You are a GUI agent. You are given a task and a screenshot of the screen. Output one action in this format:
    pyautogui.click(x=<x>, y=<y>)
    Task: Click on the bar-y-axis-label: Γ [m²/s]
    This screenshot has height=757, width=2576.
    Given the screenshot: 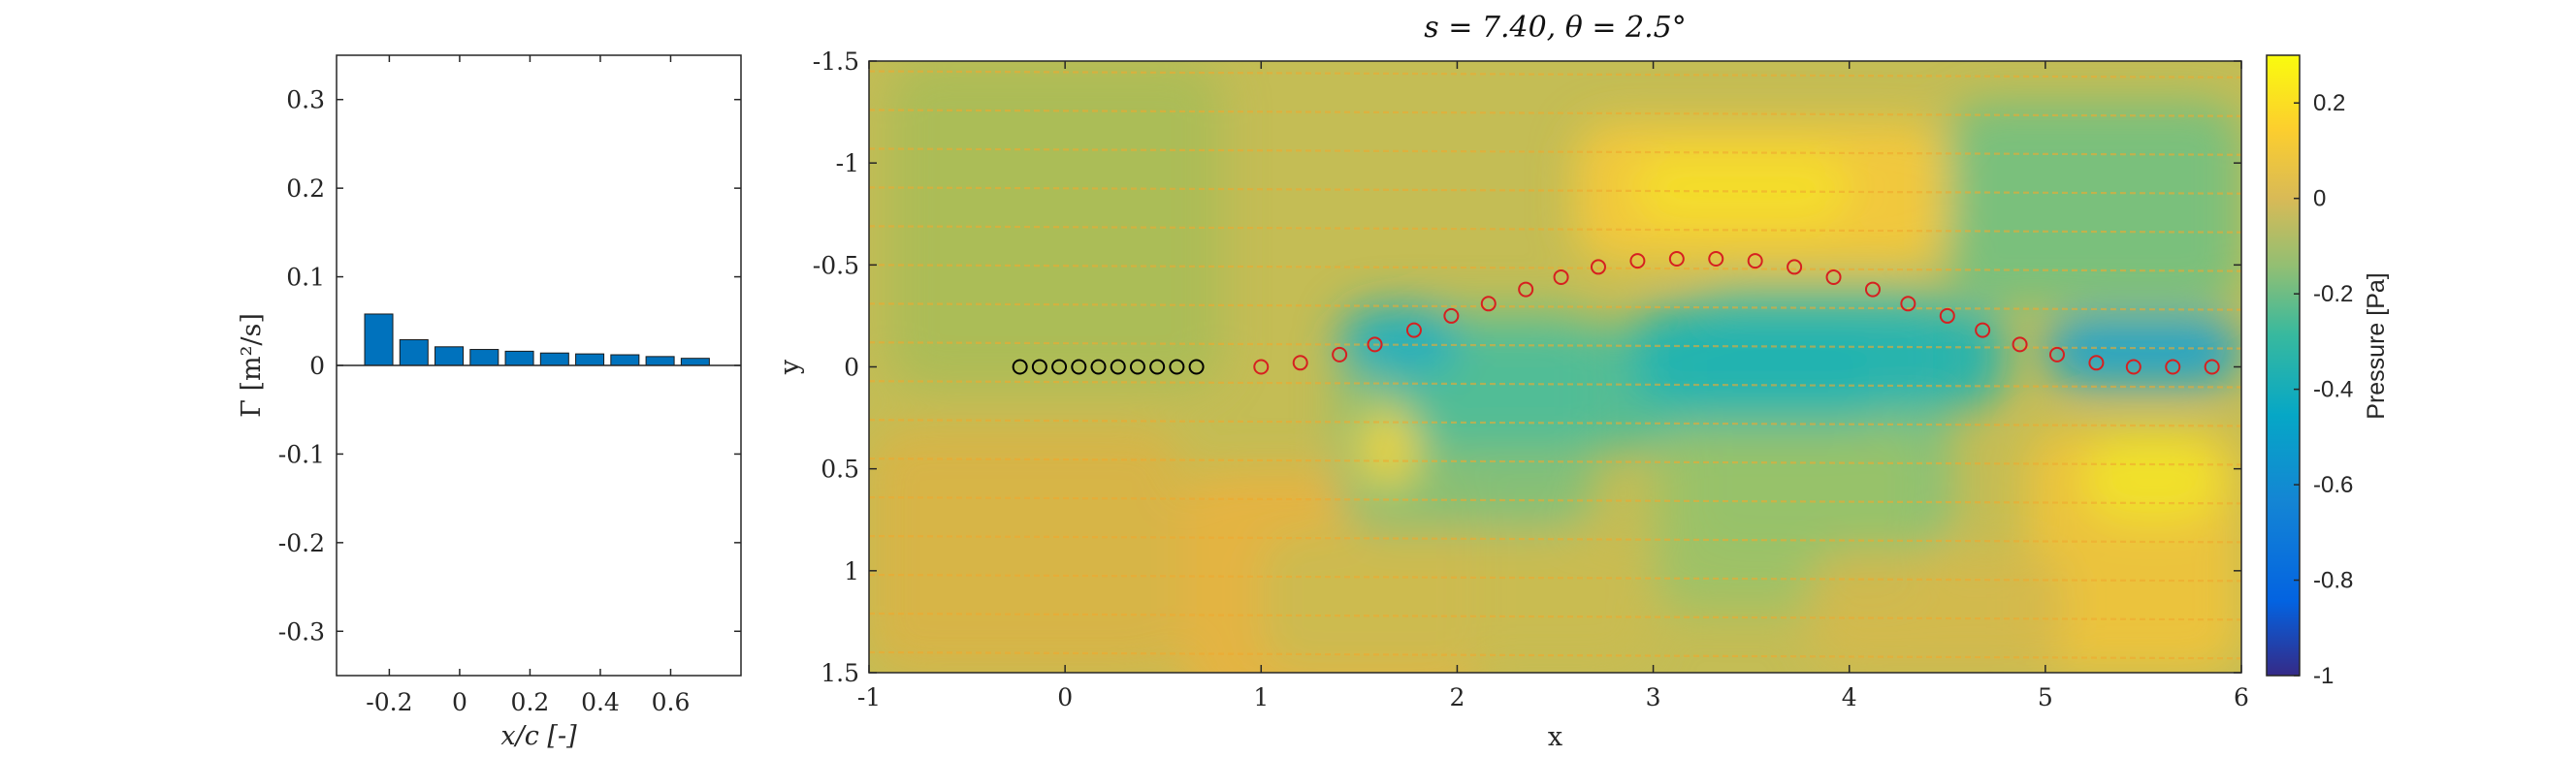 What is the action you would take?
    pyautogui.click(x=252, y=365)
    